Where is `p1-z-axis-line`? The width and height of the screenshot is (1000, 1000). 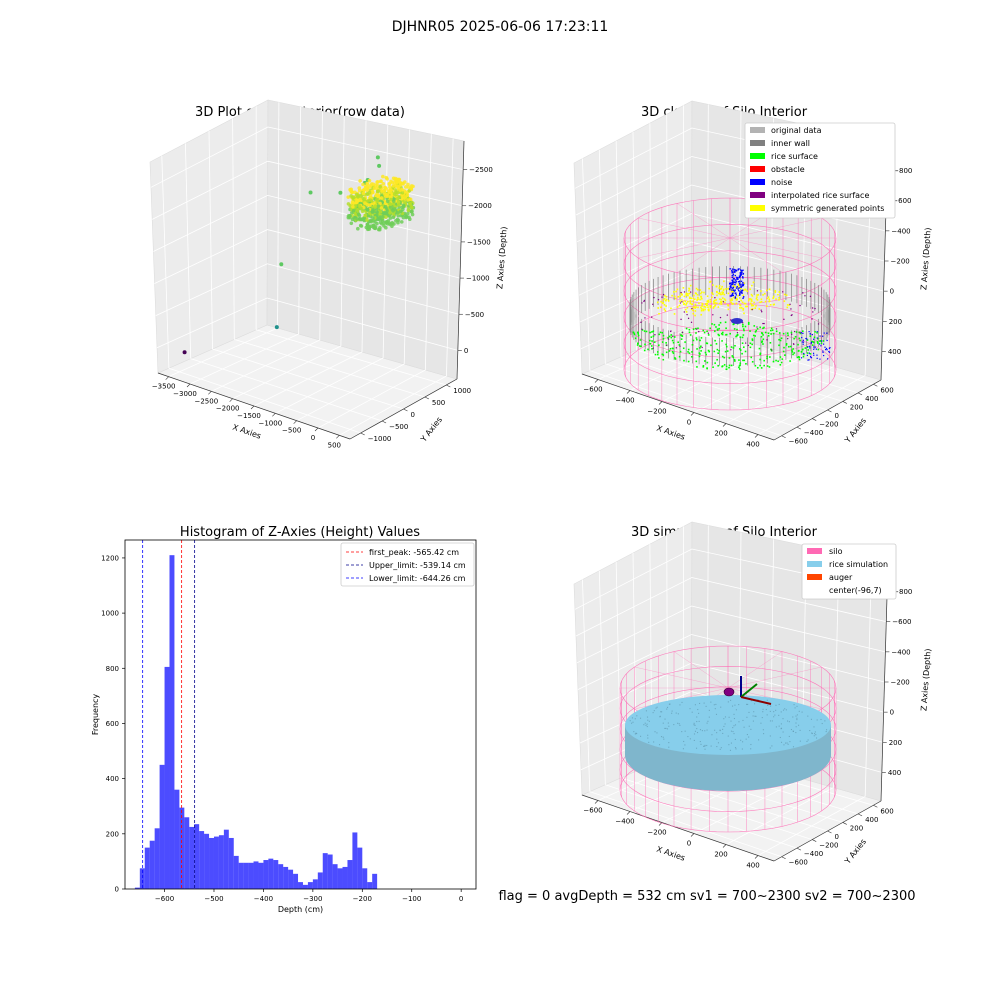 p1-z-axis-line is located at coordinates (460, 260).